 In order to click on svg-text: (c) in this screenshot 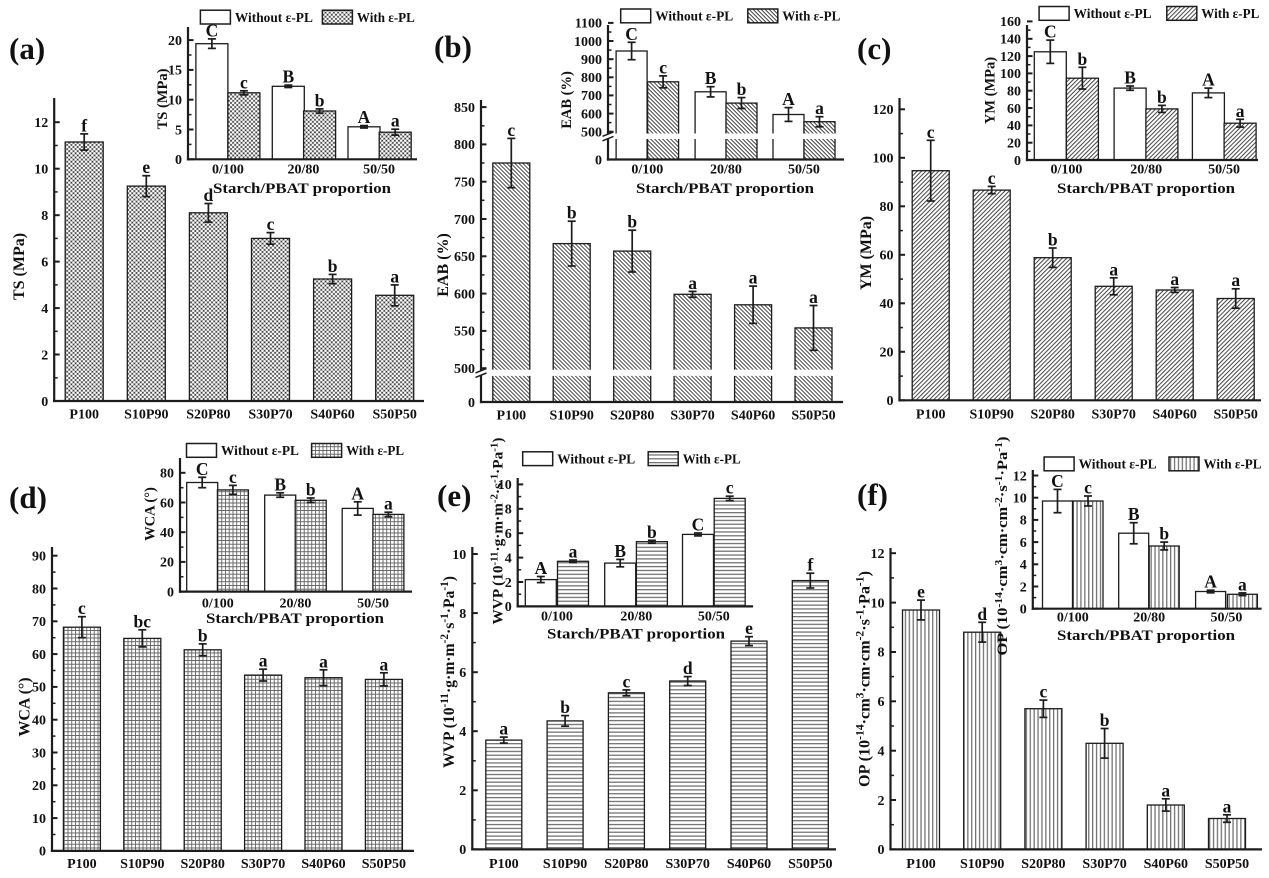, I will do `click(874, 48)`.